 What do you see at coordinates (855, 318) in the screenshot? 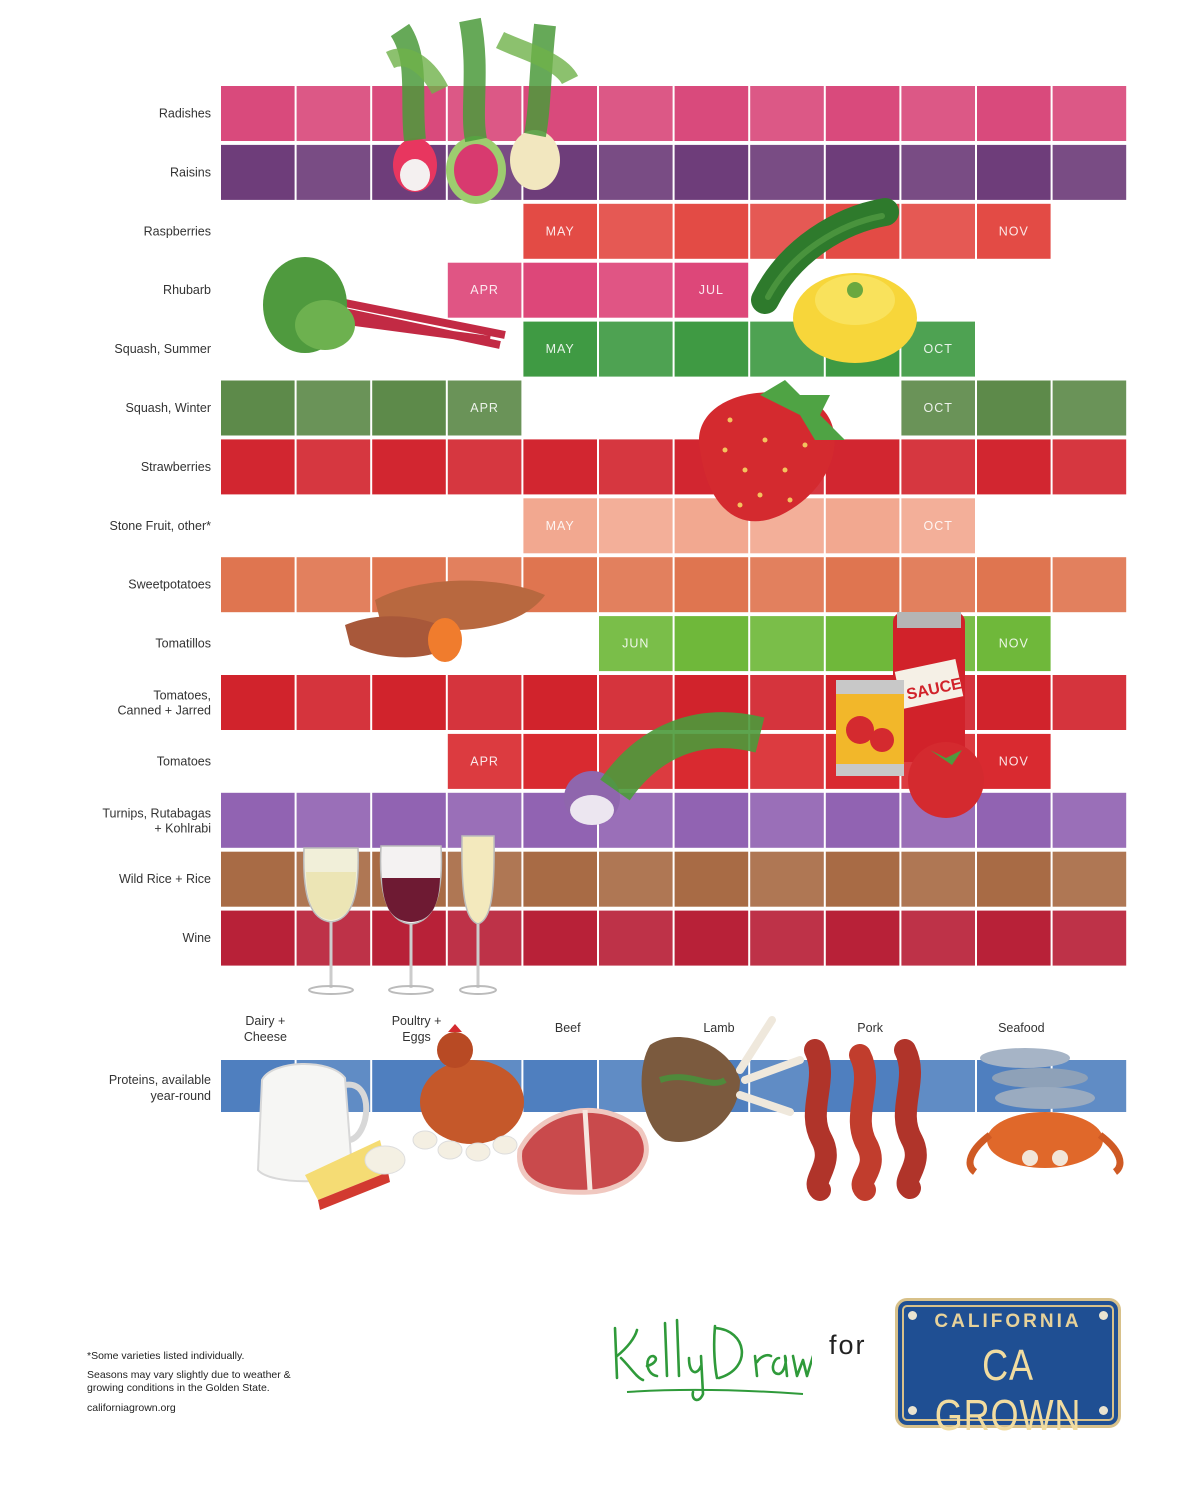
I see `pattypan-squash-icon` at bounding box center [855, 318].